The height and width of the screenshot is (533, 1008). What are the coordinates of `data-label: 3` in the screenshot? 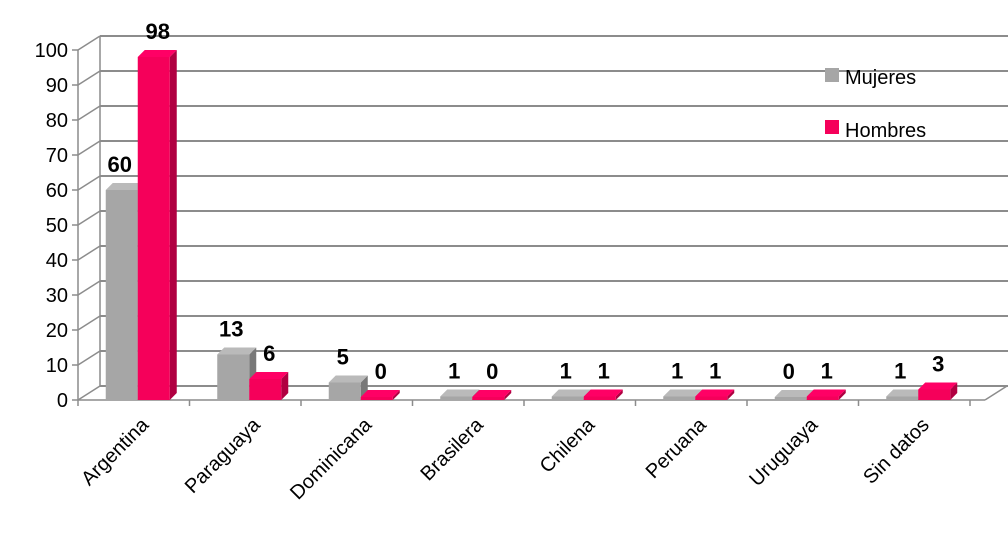 It's located at (938, 364).